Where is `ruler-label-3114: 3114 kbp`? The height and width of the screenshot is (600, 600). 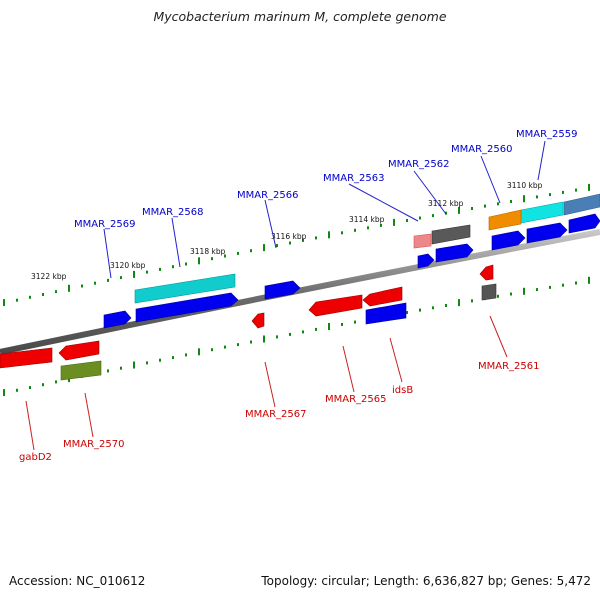 ruler-label-3114: 3114 kbp is located at coordinates (367, 219).